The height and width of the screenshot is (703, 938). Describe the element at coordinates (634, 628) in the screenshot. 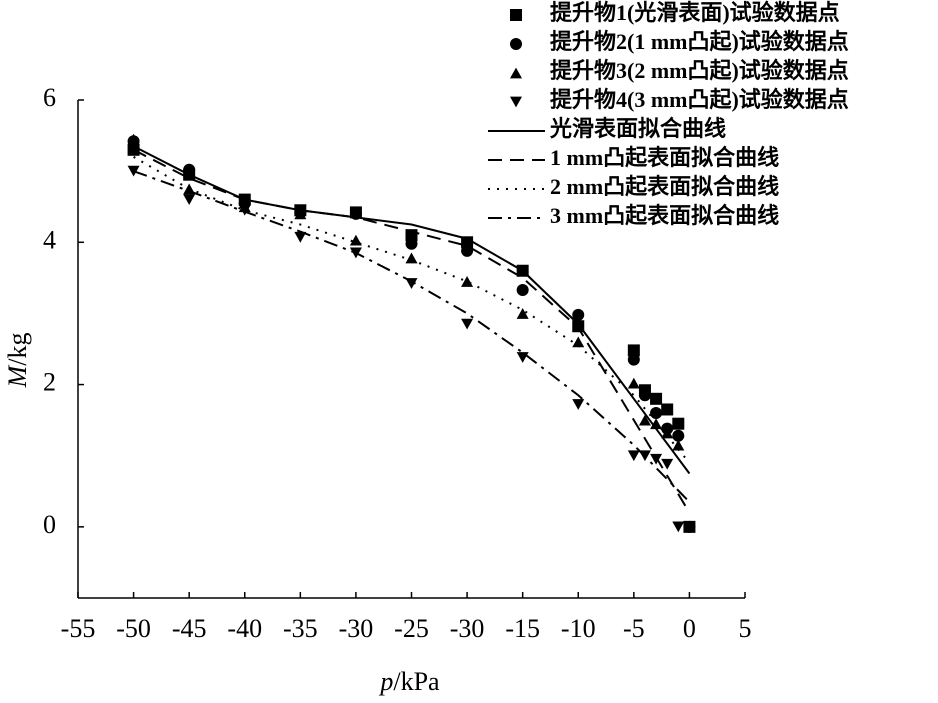

I see `x-tick-label: -5` at that location.